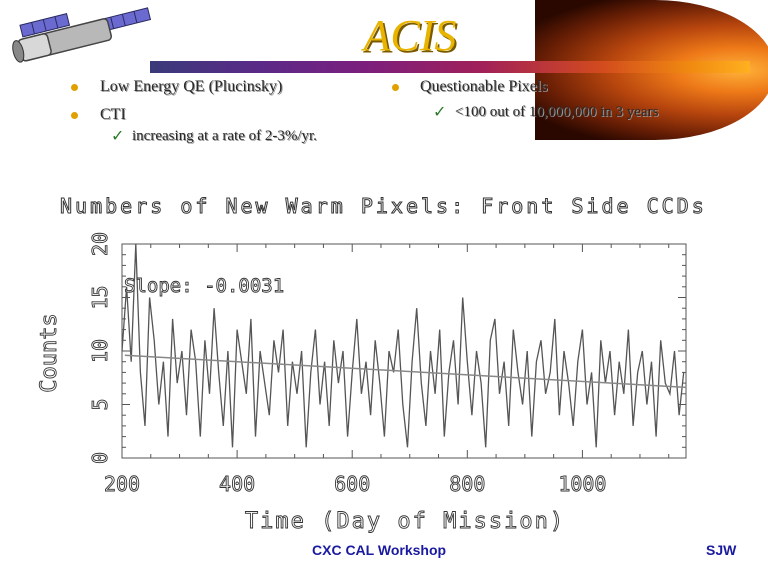 This screenshot has height=576, width=768. I want to click on x-tick-label: 200, so click(122, 484).